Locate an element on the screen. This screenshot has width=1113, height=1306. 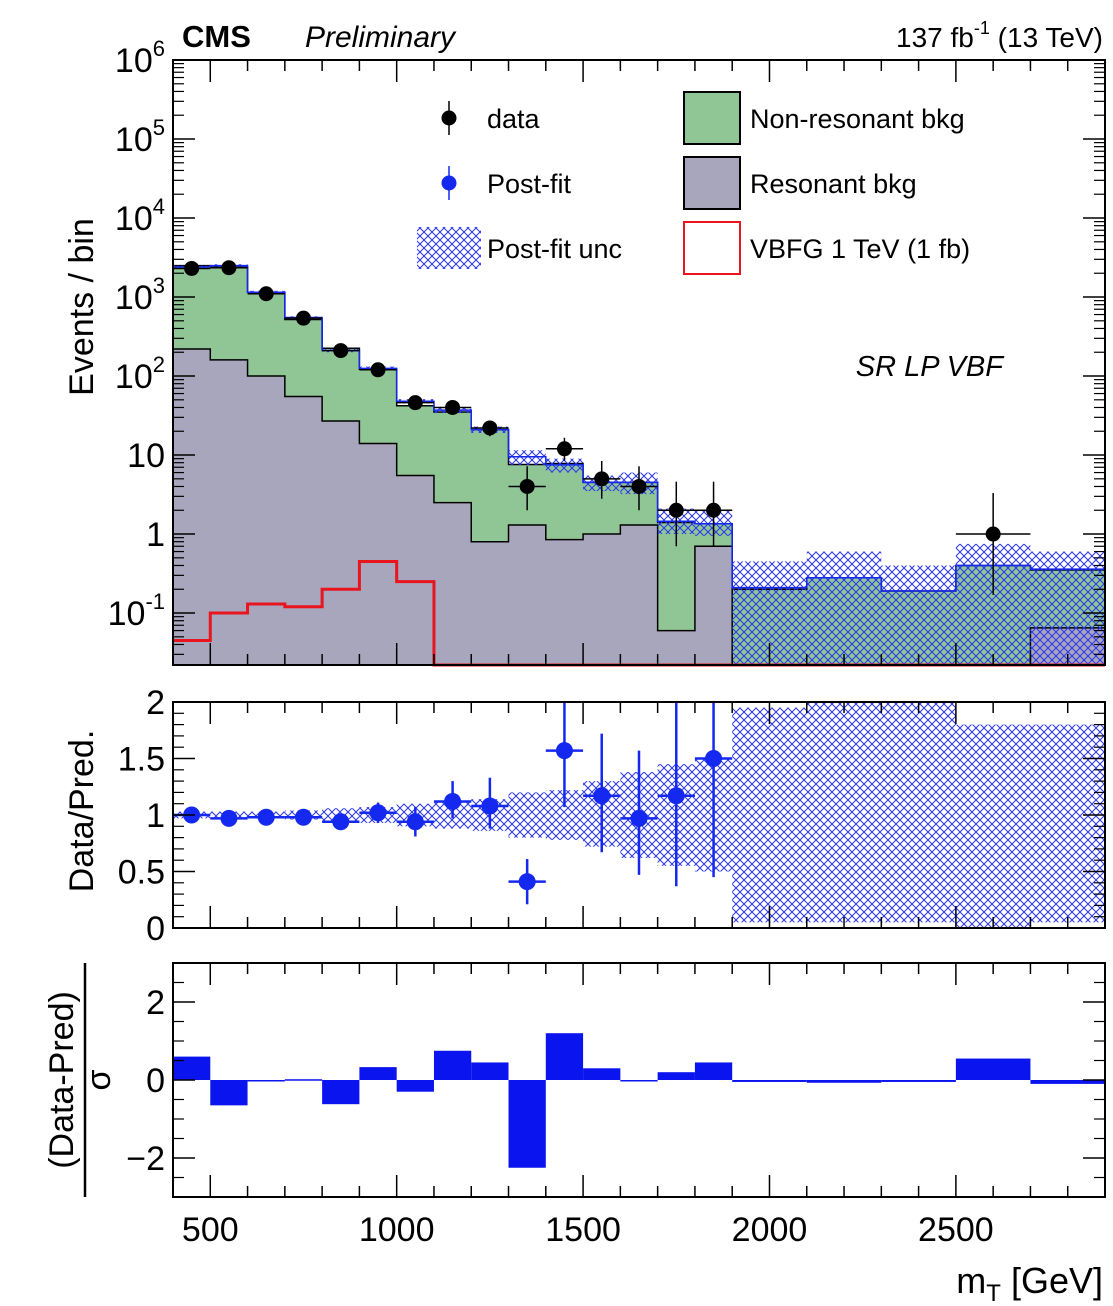
legend-item: data is located at coordinates (491, 118).